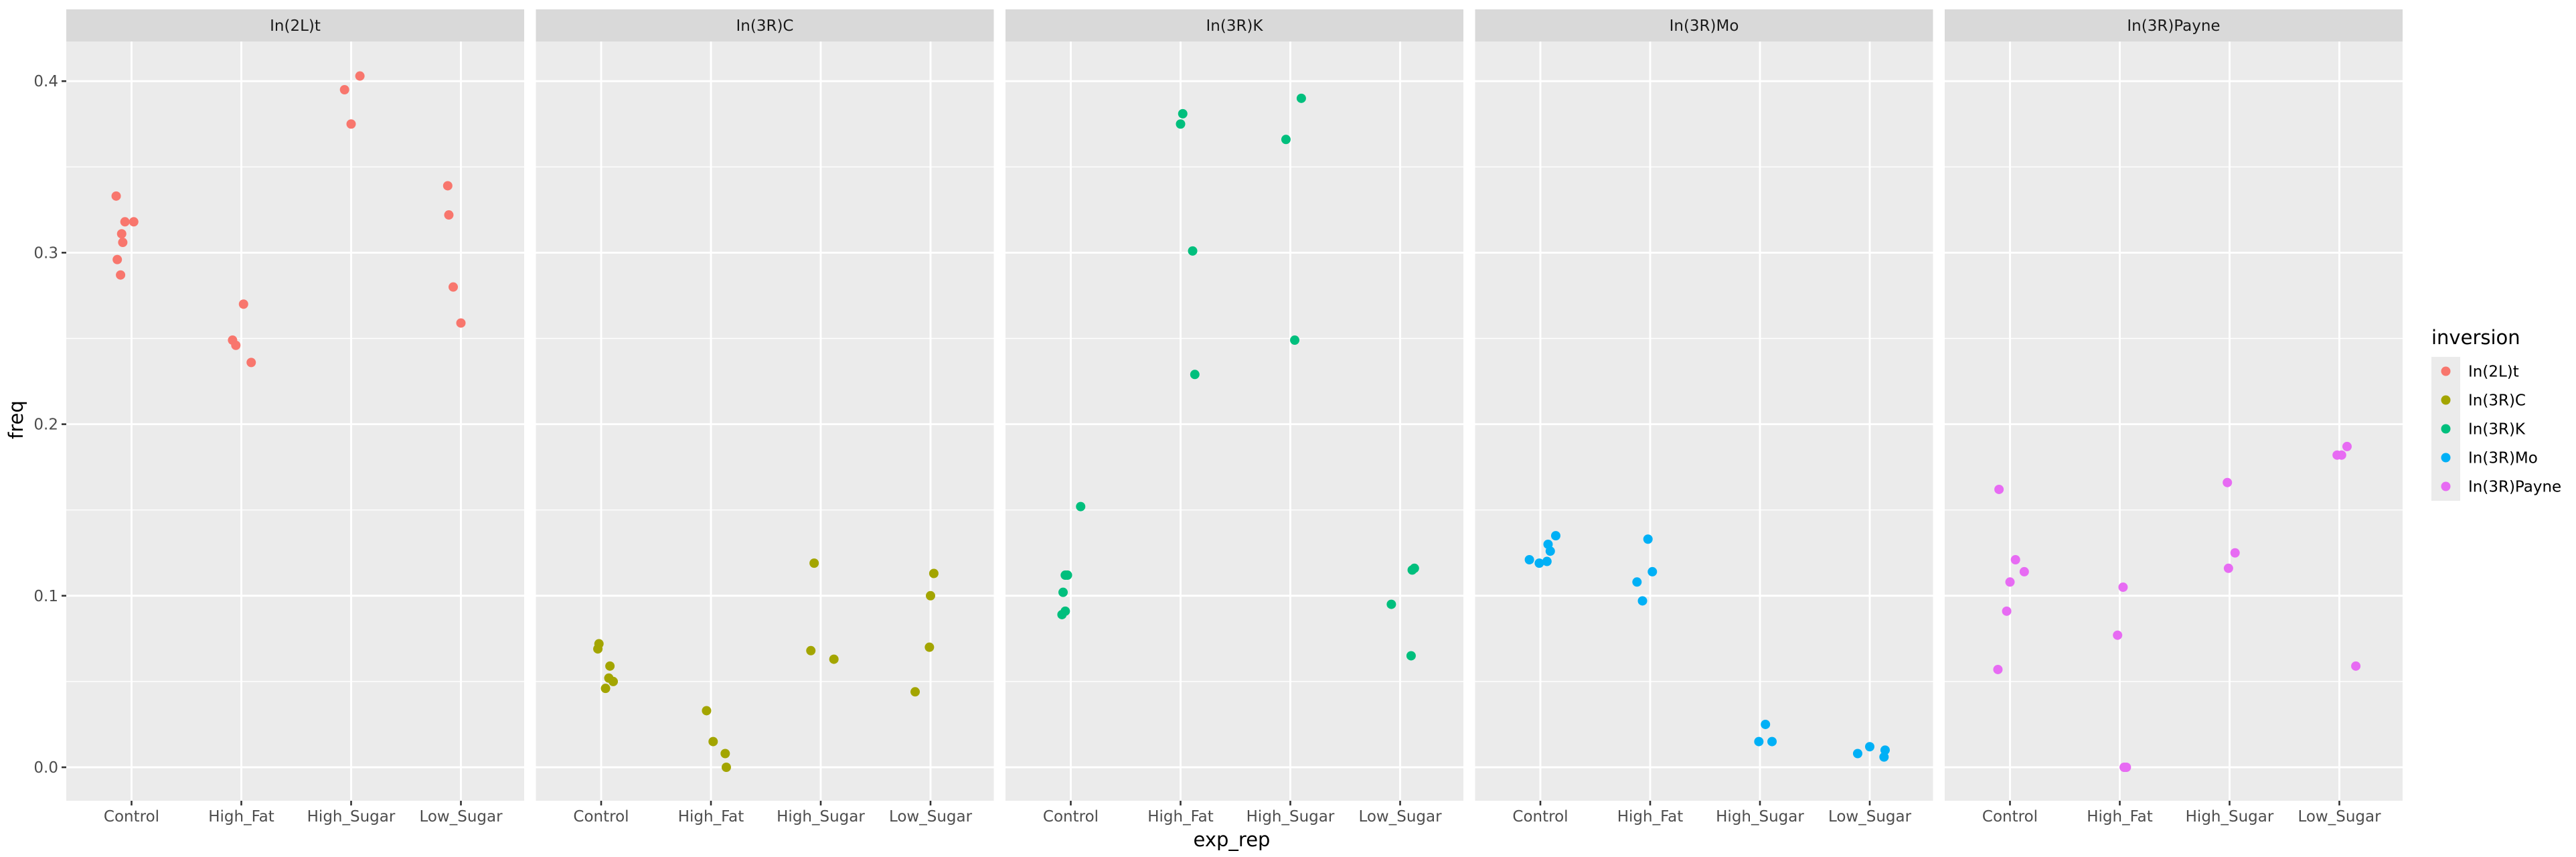 This screenshot has height=857, width=2576. Describe the element at coordinates (46, 596) in the screenshot. I see `y-tick-label: 0.1` at that location.